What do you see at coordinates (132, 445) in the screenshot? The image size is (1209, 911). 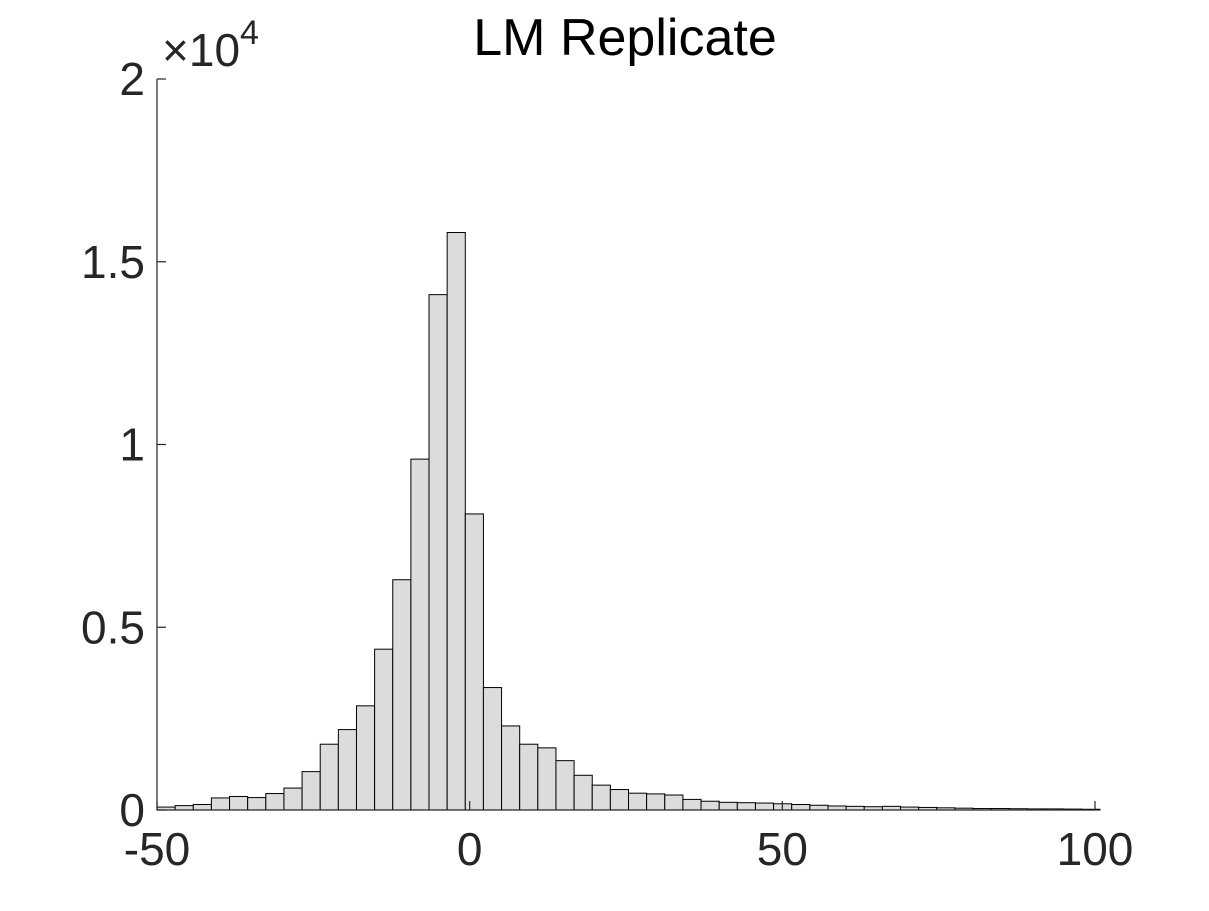 I see `y-tick-label: 1` at bounding box center [132, 445].